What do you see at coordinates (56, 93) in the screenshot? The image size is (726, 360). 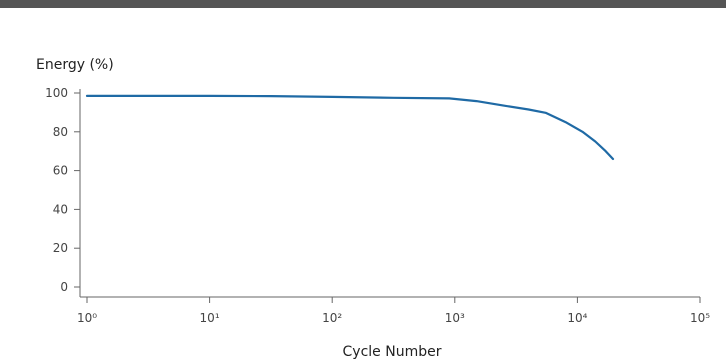 I see `y-tick-label: 100` at bounding box center [56, 93].